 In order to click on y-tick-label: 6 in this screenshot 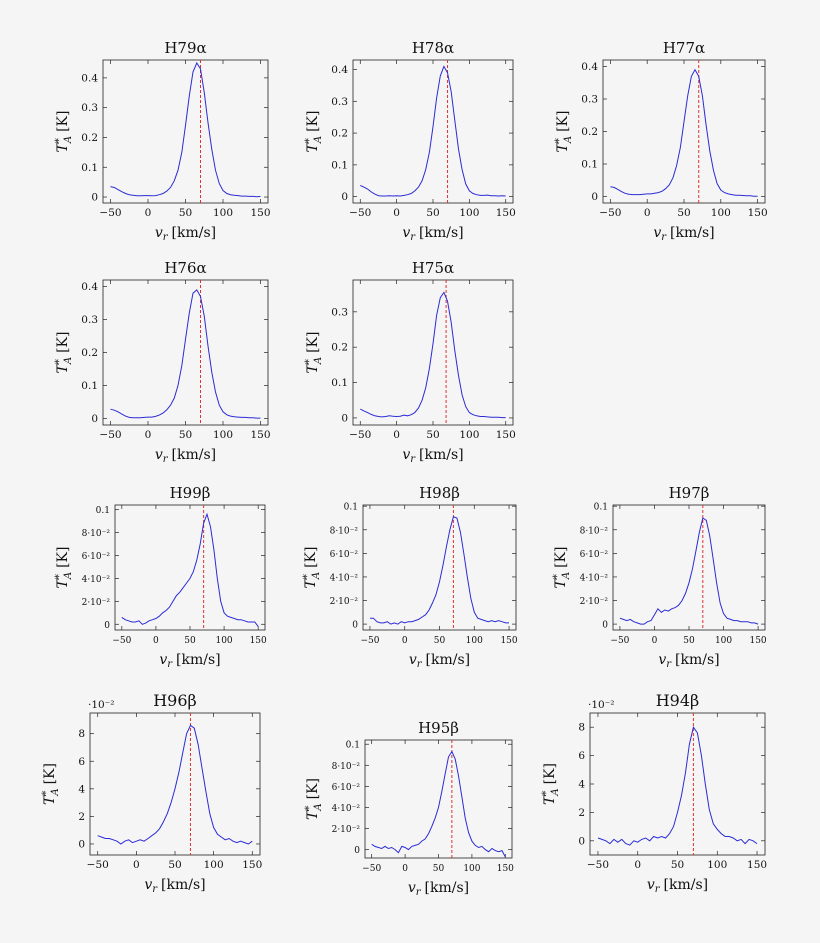, I will do `click(581, 756)`.